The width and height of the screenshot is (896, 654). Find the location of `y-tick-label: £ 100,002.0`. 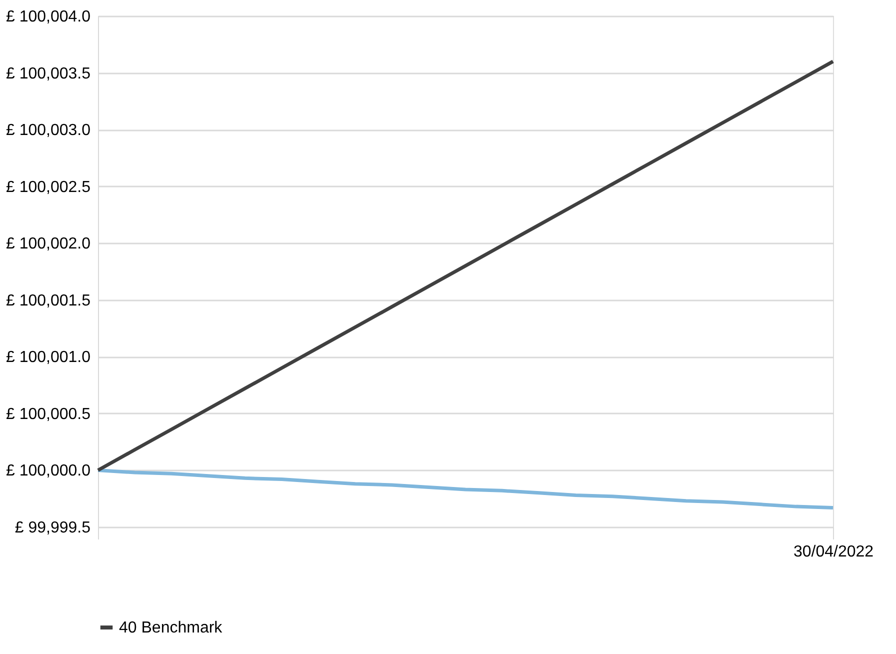

y-tick-label: £ 100,002.0 is located at coordinates (48, 244).